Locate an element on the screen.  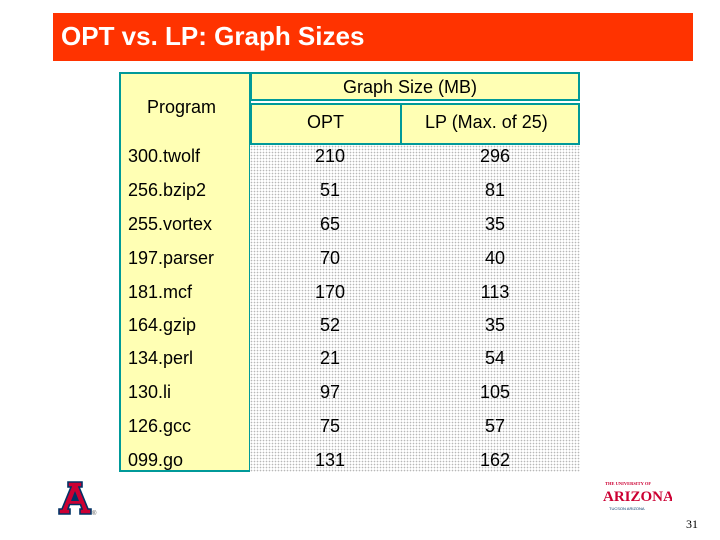
sub-header-divider is located at coordinates (401, 124).